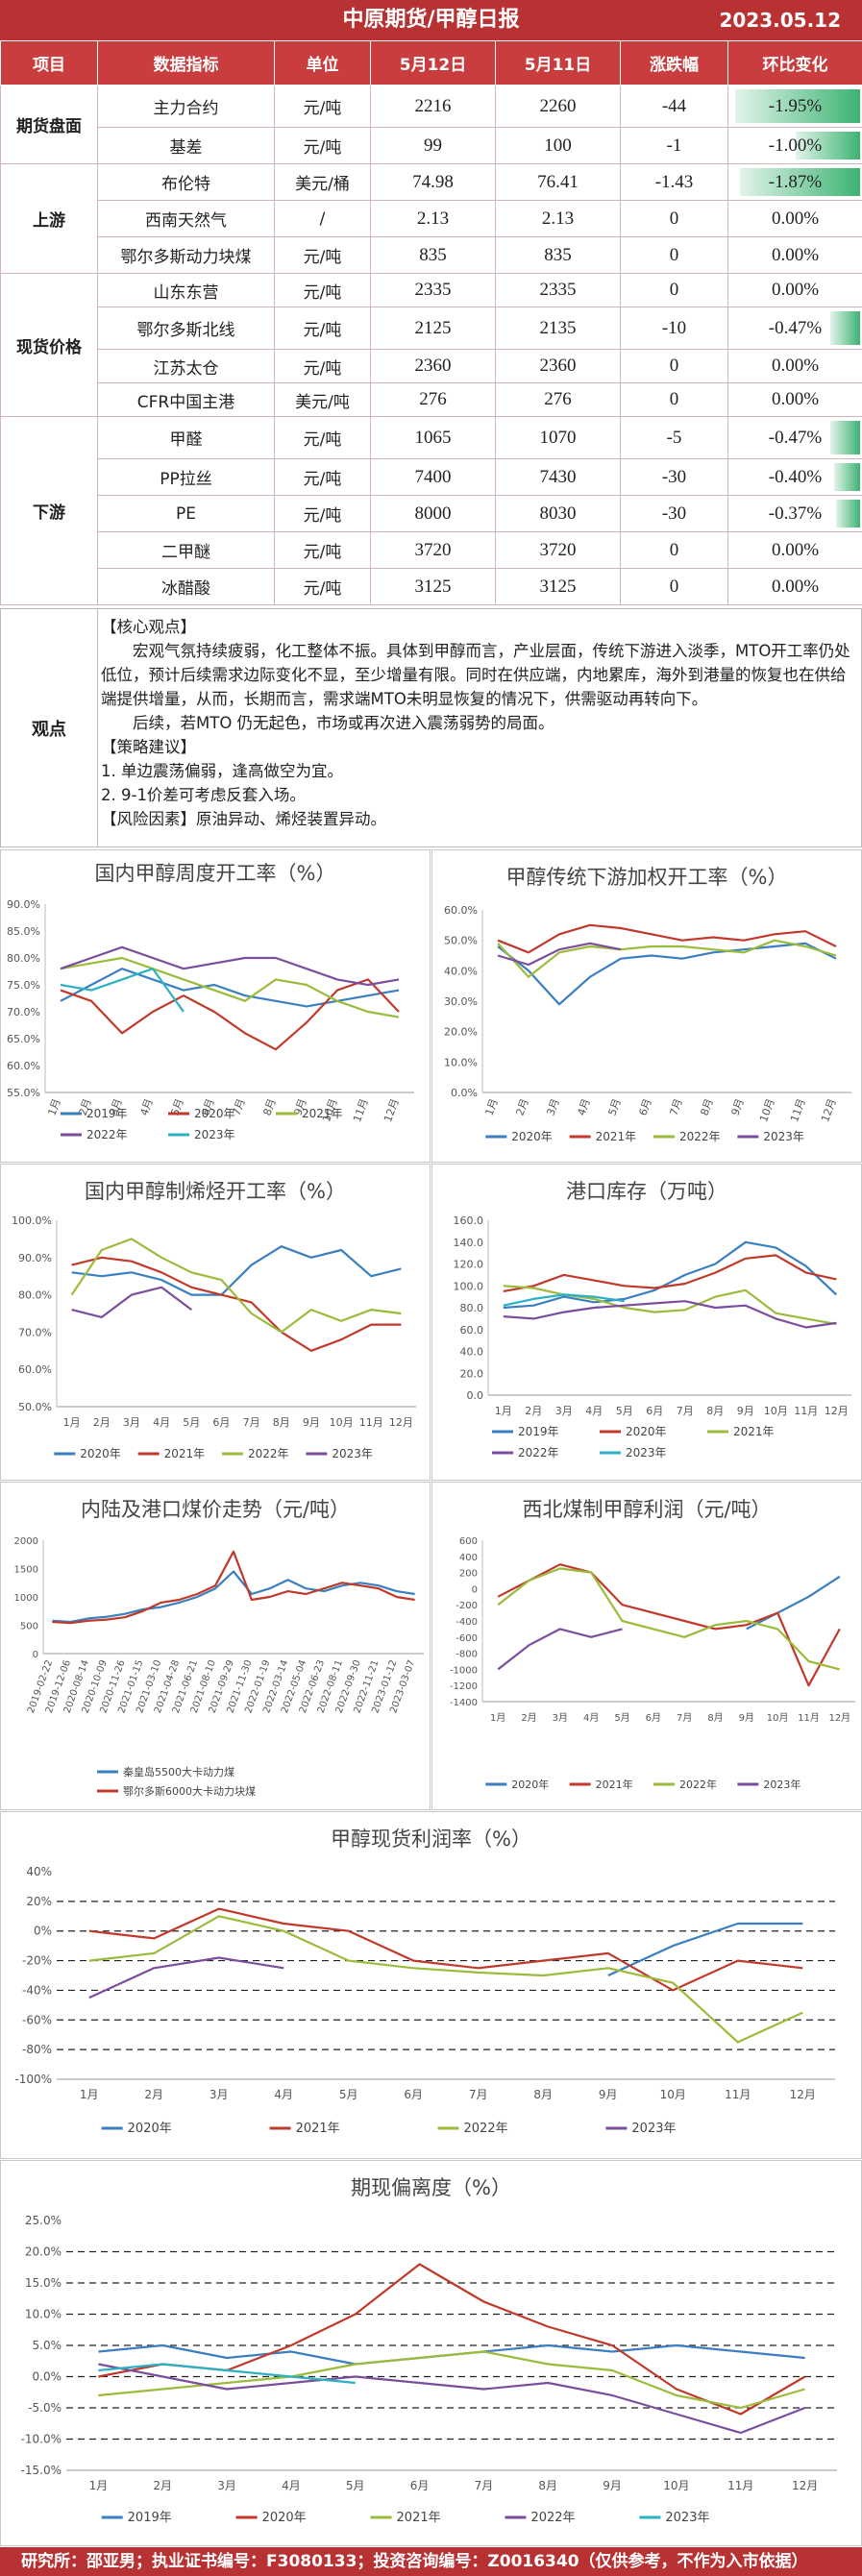 Image resolution: width=862 pixels, height=2576 pixels. I want to click on x-tick-label: 3月, so click(564, 1411).